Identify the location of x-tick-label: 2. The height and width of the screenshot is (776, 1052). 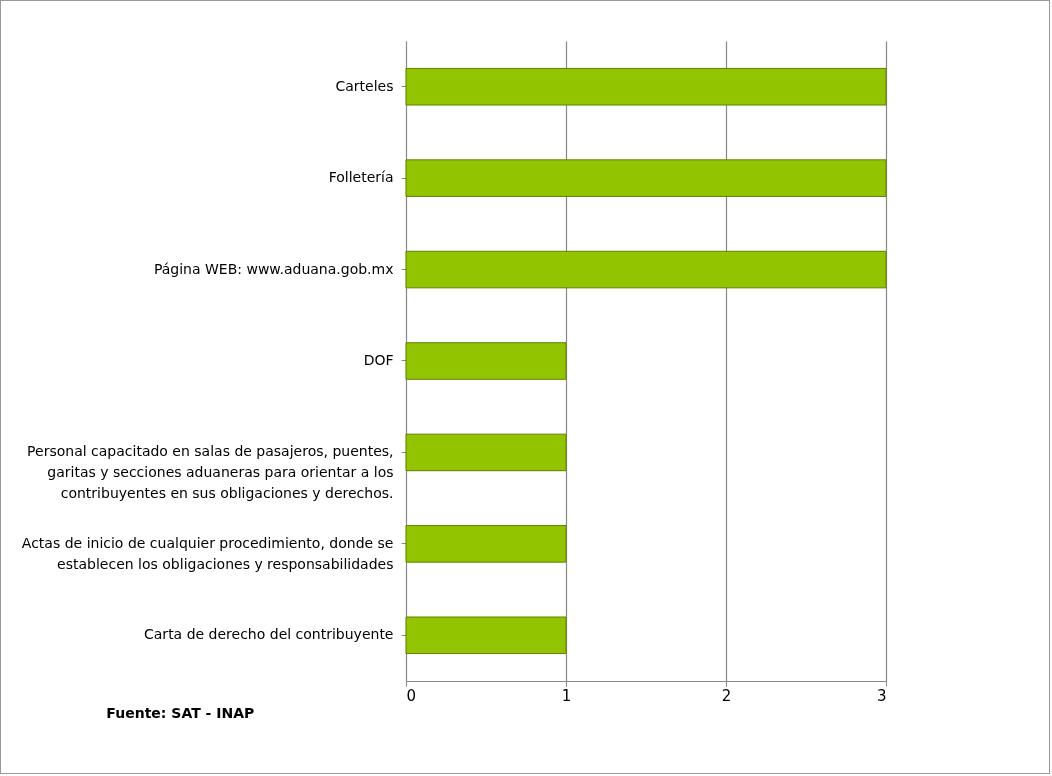
(726, 695).